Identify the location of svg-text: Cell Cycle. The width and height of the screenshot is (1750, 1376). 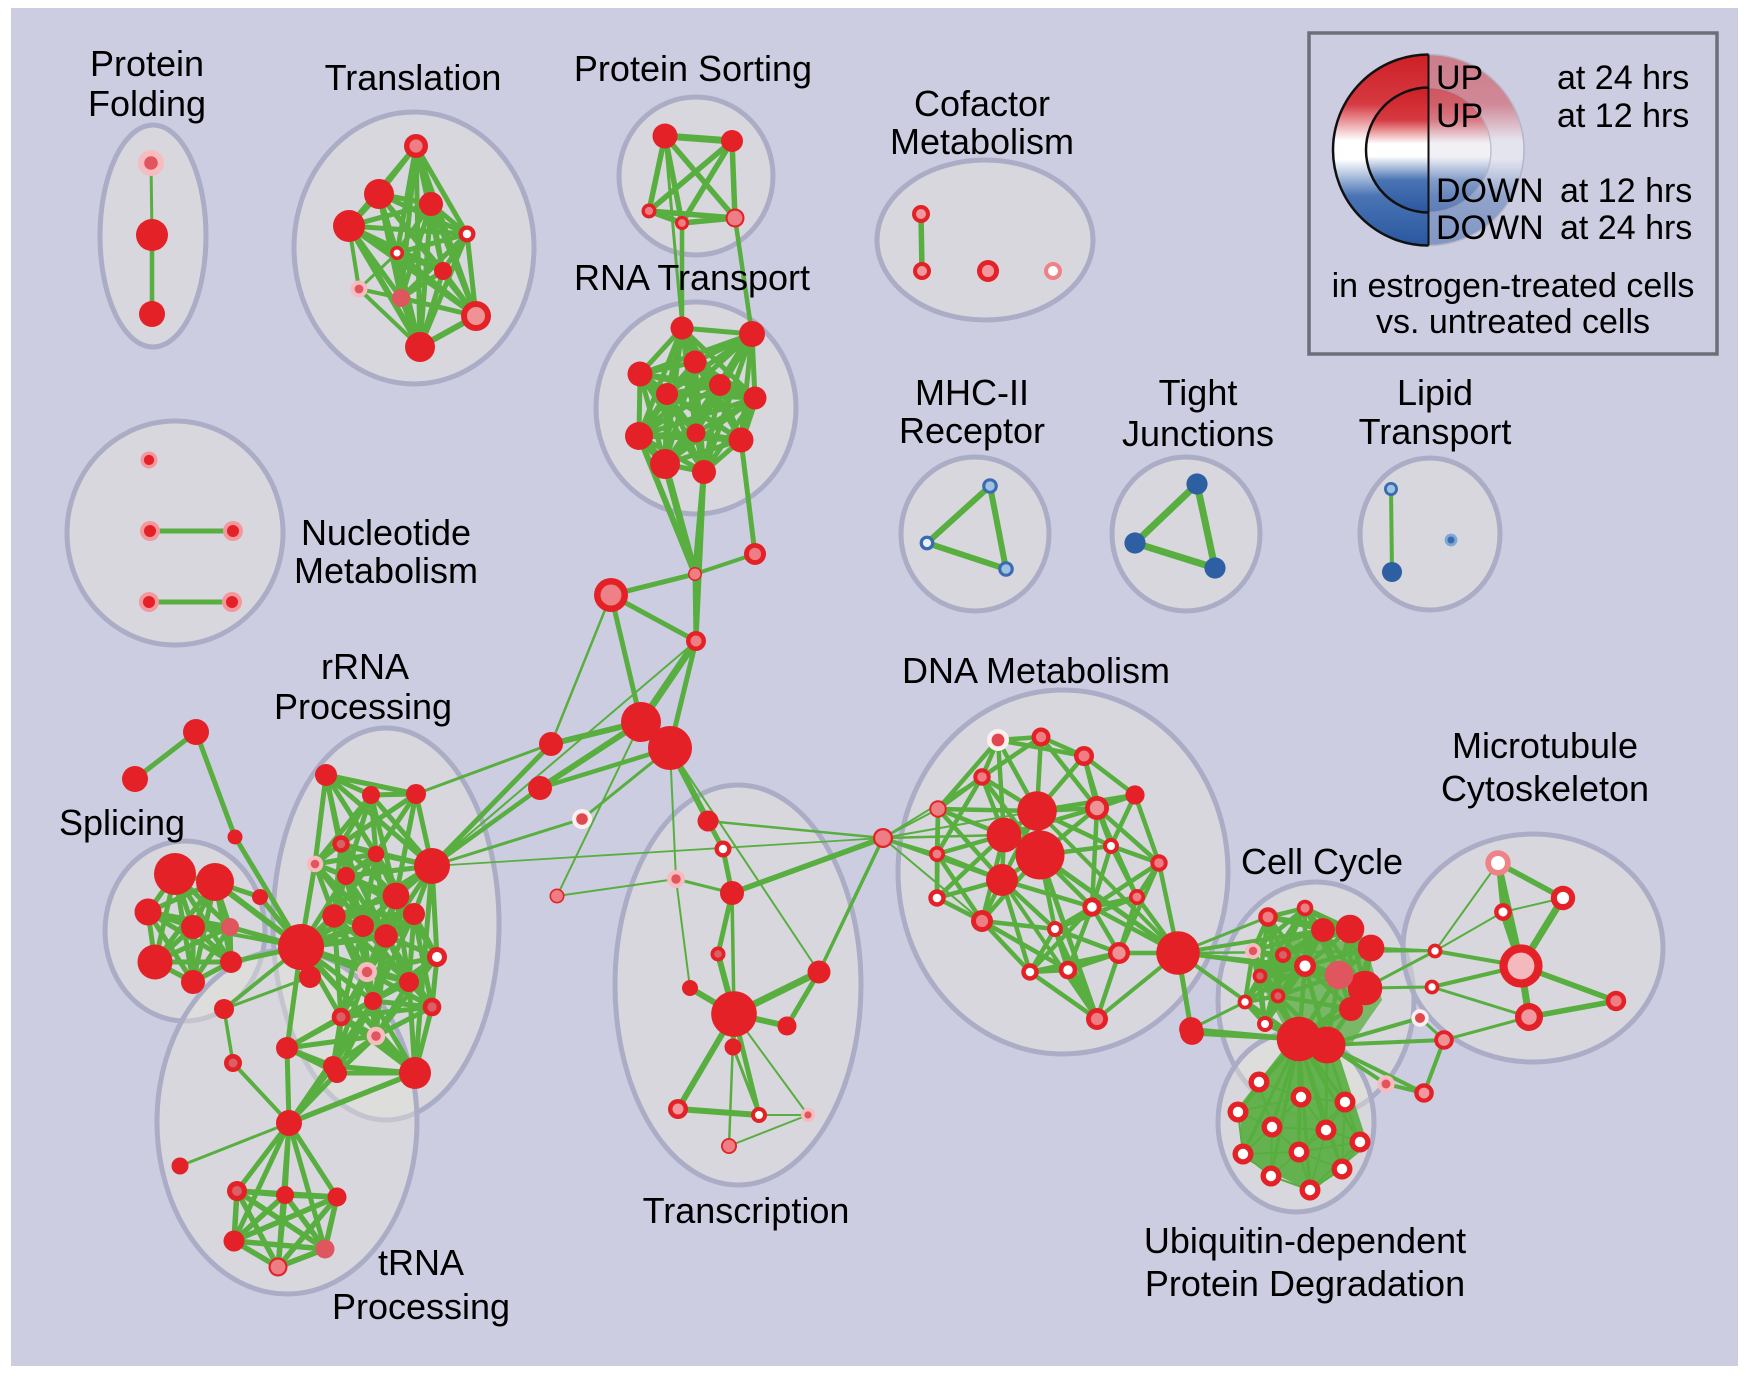
(1322, 861).